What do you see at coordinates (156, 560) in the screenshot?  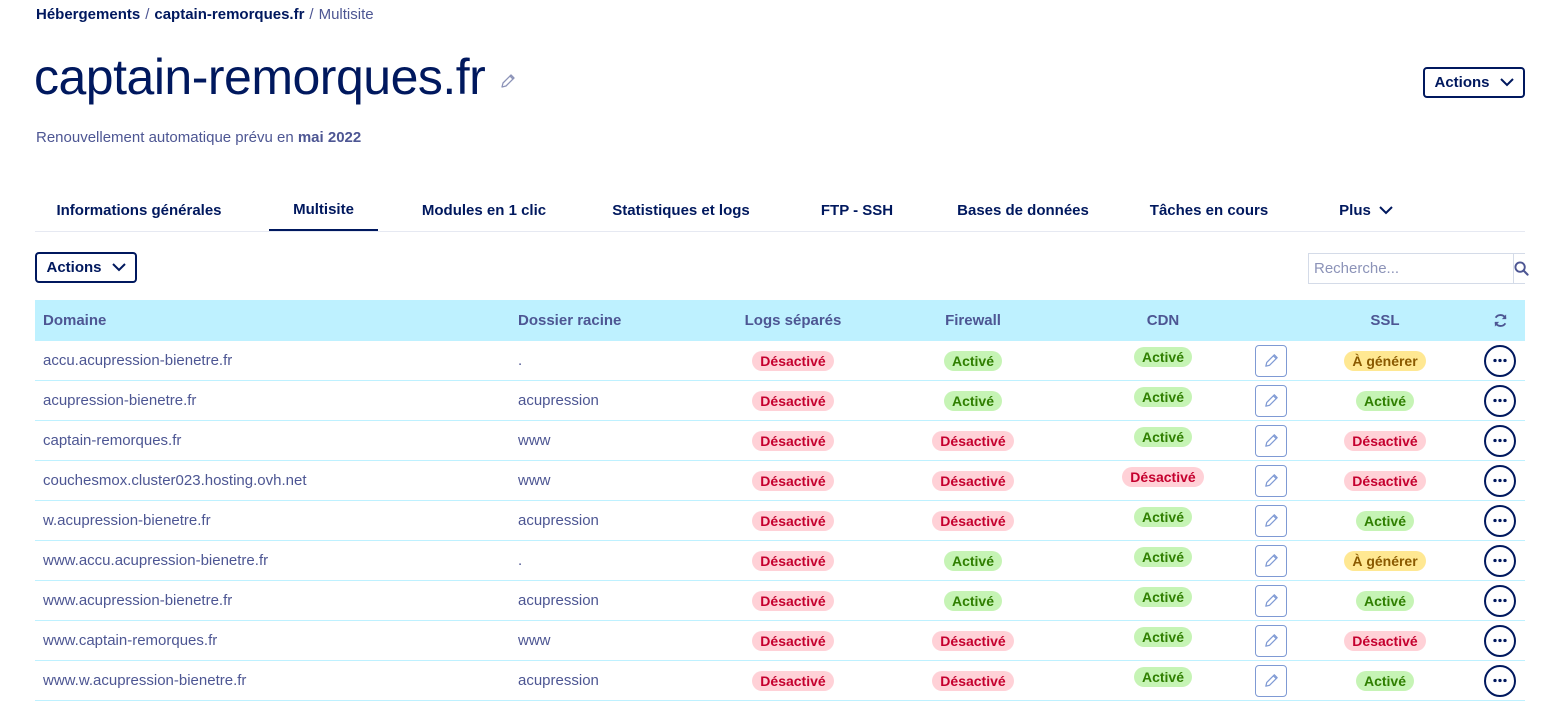 I see `domain-cell: www.accu.acupression-bienetre.fr` at bounding box center [156, 560].